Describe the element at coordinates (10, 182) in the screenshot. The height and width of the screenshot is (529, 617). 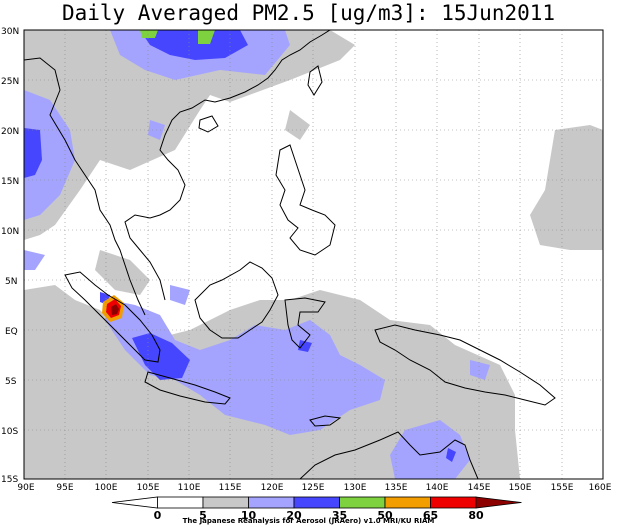
I see `lat-tick-label: 15N` at that location.